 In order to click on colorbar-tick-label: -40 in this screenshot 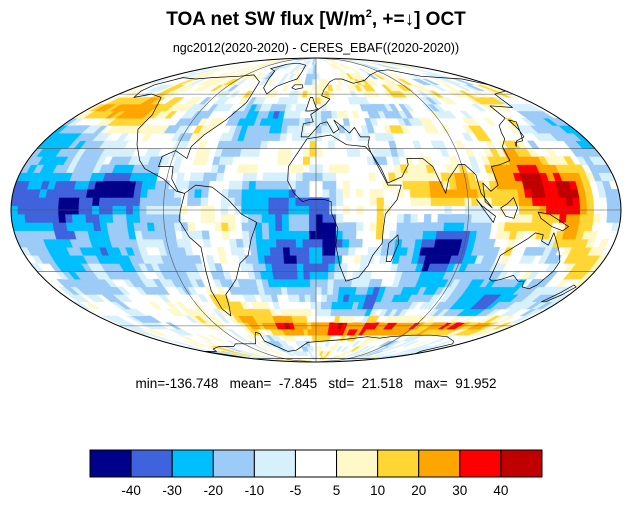, I will do `click(131, 490)`.